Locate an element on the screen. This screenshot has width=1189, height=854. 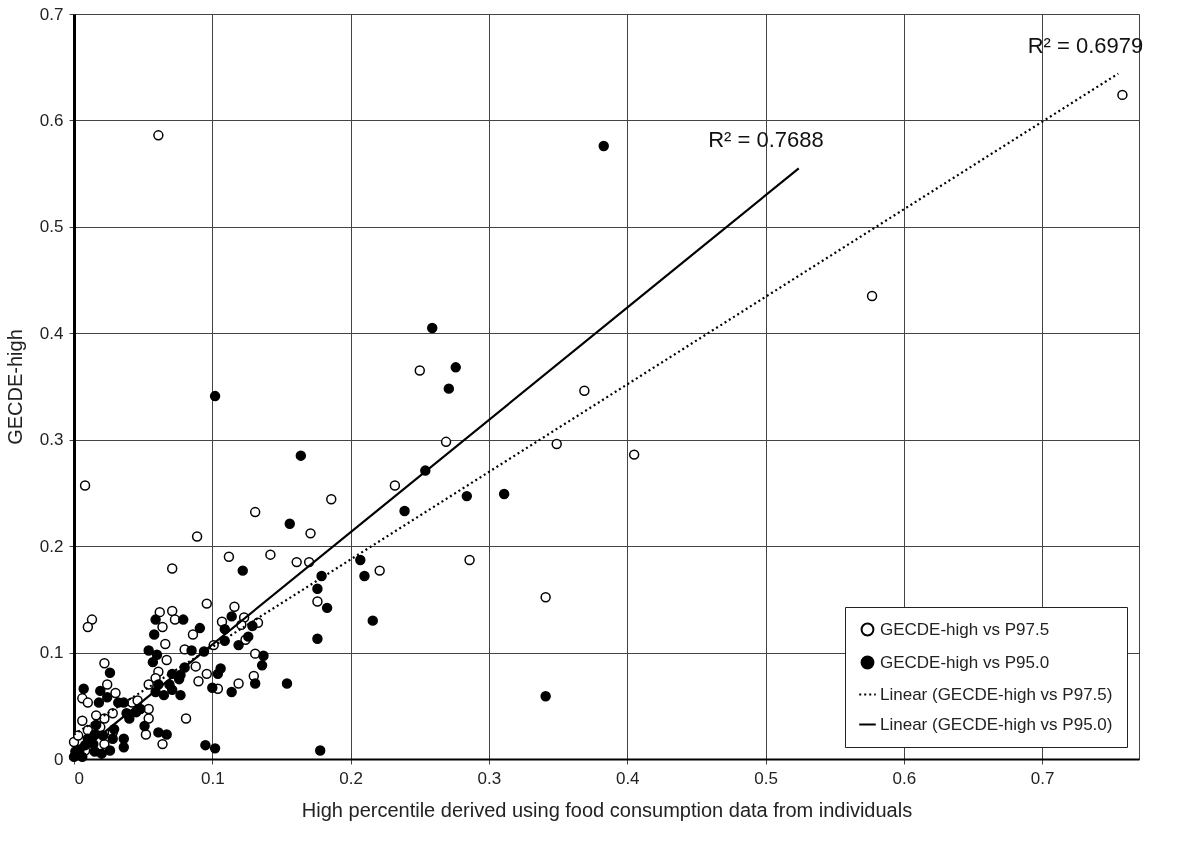
x-tick-label: 0.5 is located at coordinates (766, 778).